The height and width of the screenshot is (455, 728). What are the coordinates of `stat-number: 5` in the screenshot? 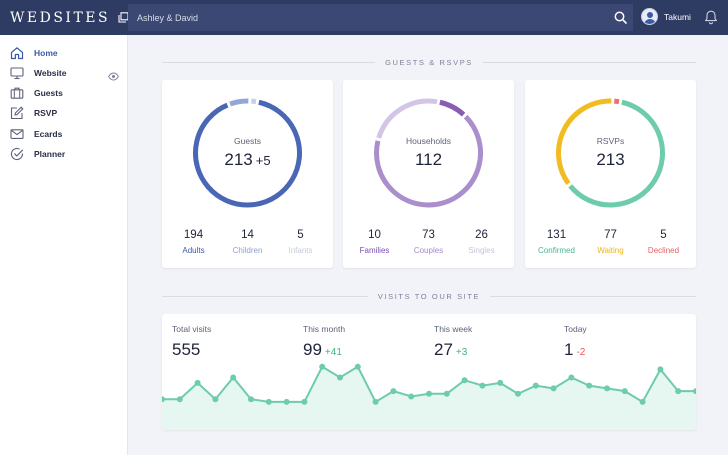 It's located at (300, 235).